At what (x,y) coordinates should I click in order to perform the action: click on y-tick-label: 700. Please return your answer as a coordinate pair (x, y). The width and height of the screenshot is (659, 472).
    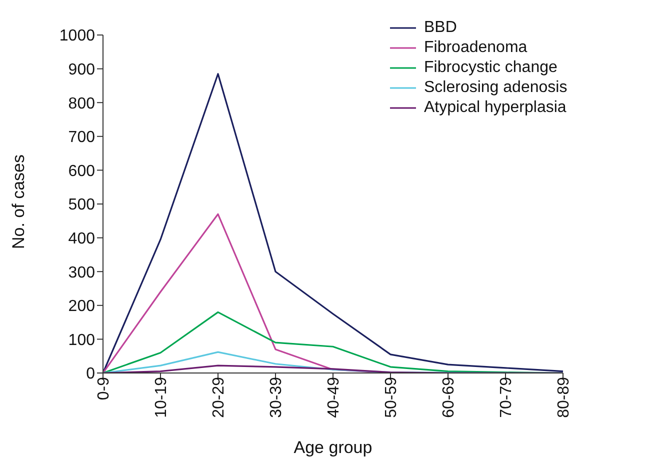
    Looking at the image, I should click on (82, 137).